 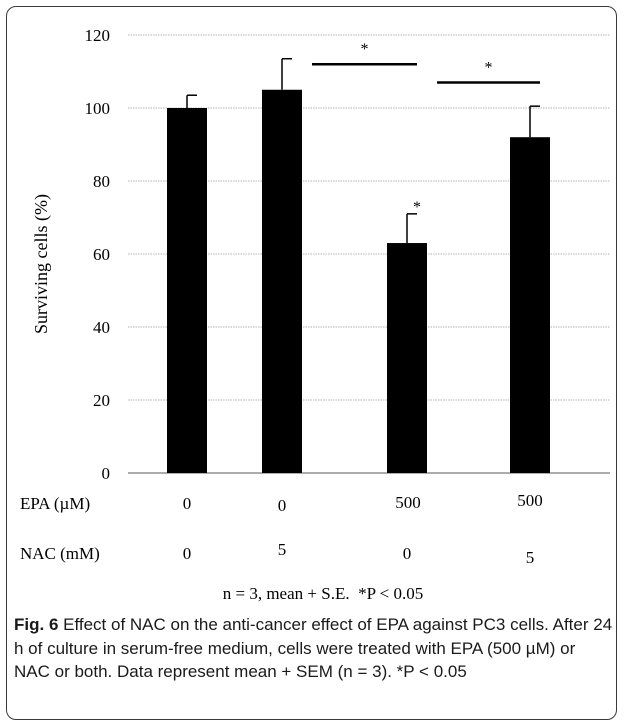 I want to click on bar-annotations: *, so click(x=417, y=207).